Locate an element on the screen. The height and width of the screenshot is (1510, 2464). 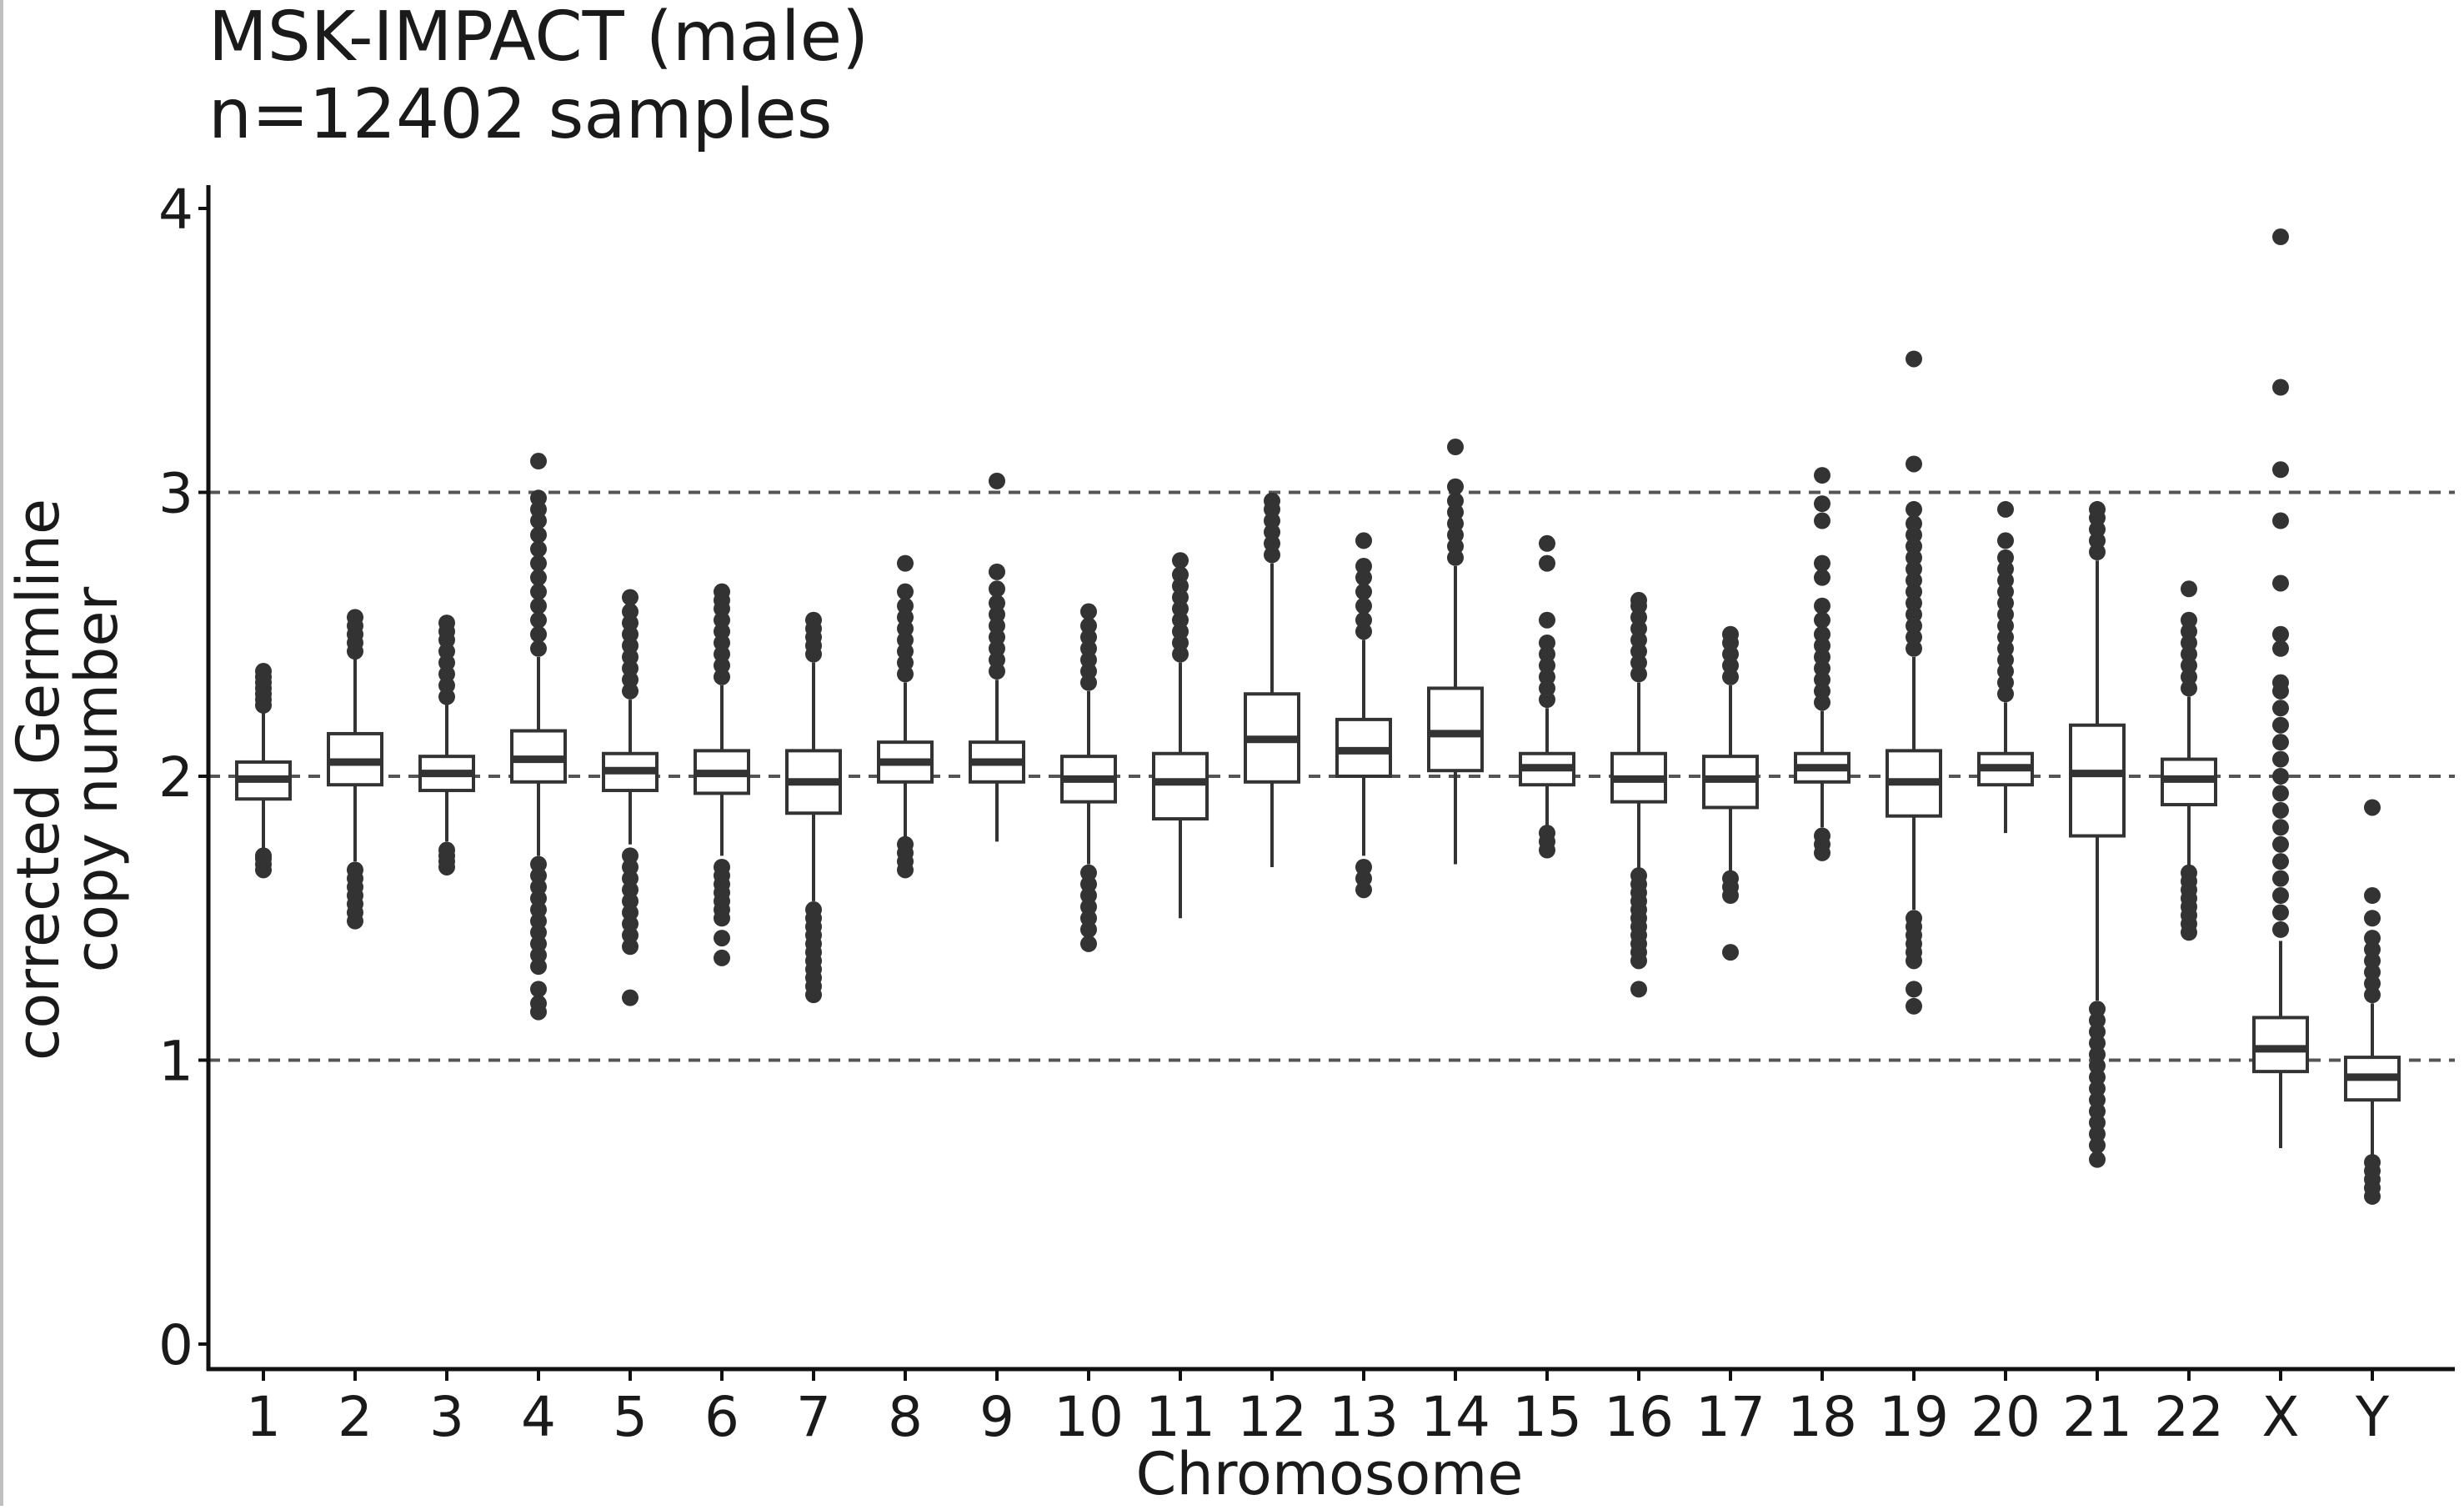
x-tick-label: Y is located at coordinates (2372, 1417).